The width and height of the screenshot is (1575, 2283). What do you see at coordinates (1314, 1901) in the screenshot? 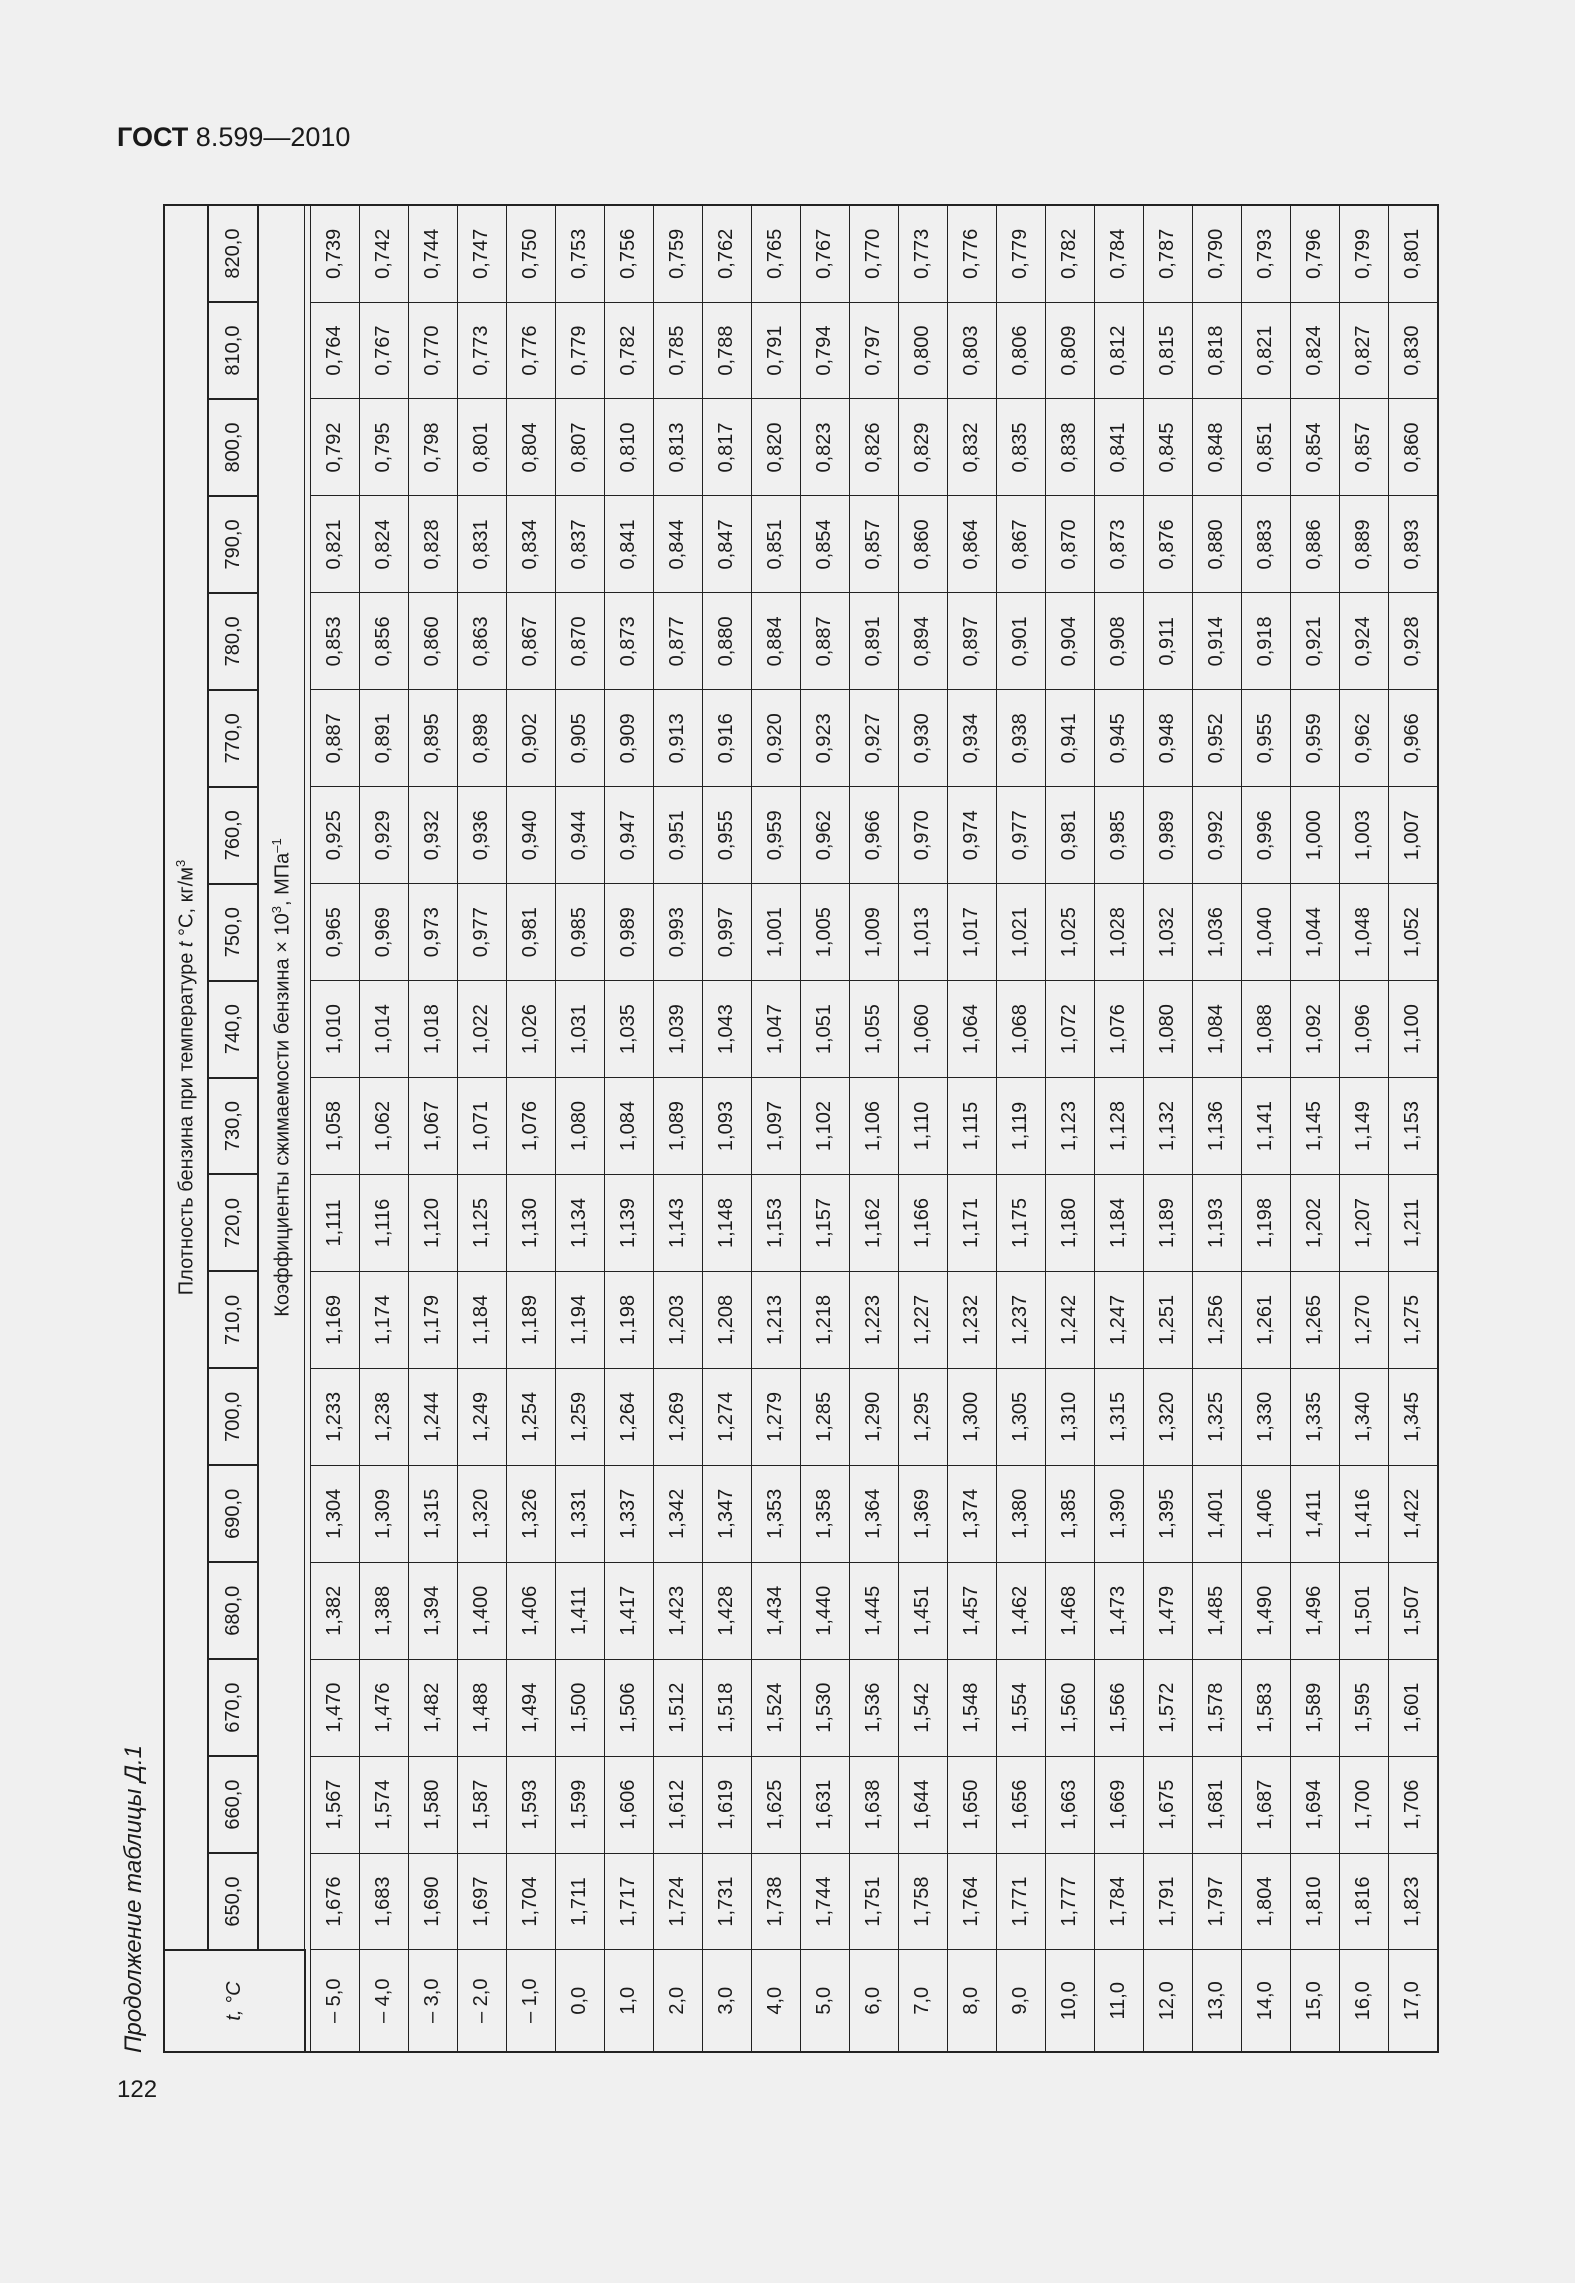
I see `coefficient-cell: 1,810` at bounding box center [1314, 1901].